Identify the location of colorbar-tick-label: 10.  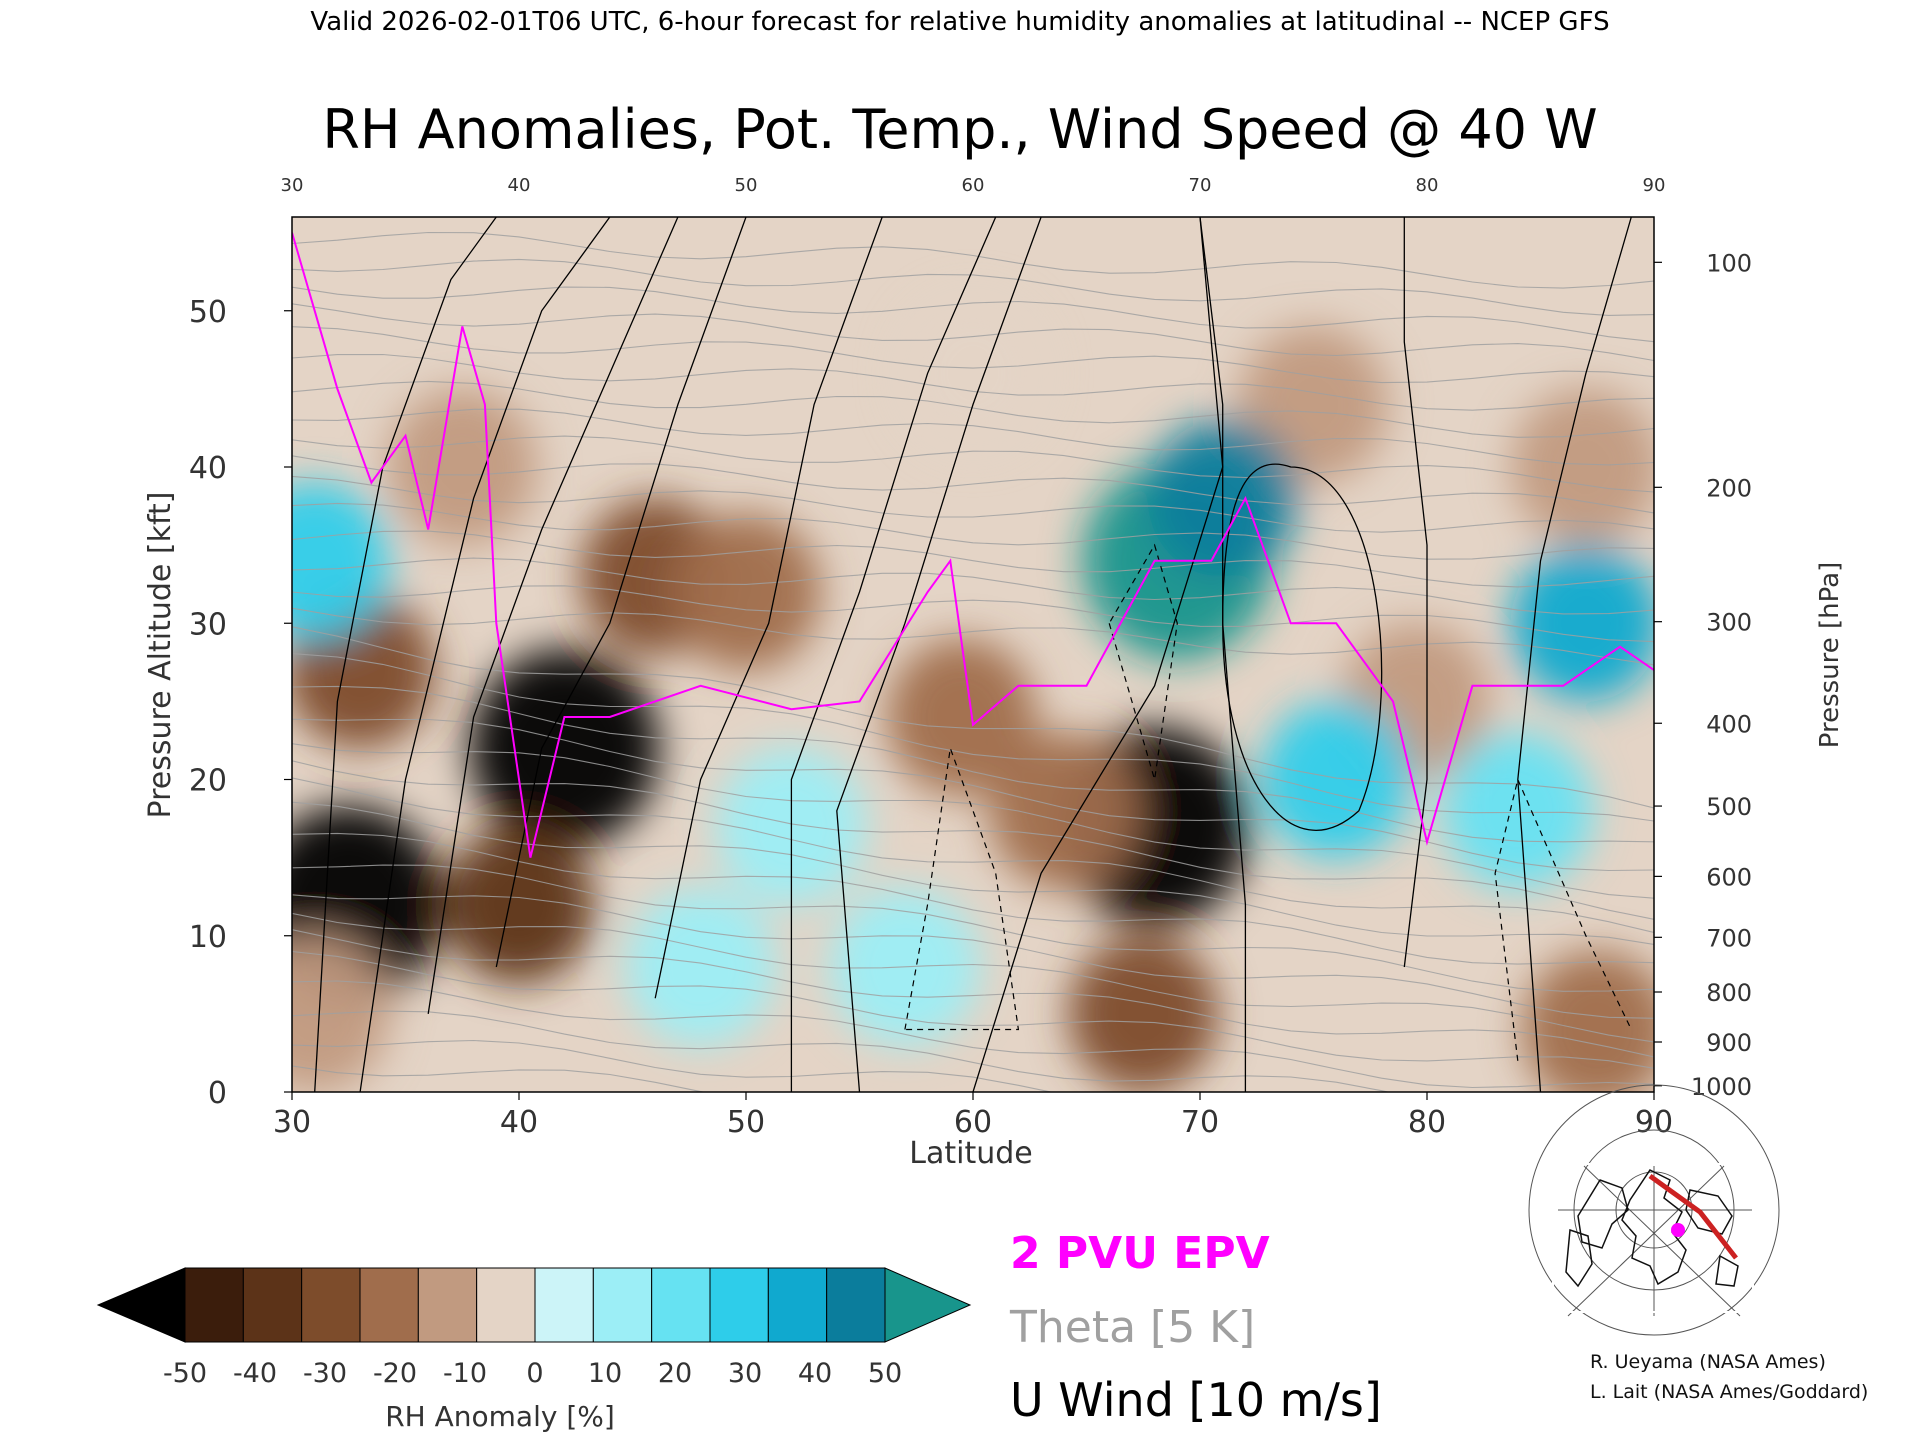
(605, 1373).